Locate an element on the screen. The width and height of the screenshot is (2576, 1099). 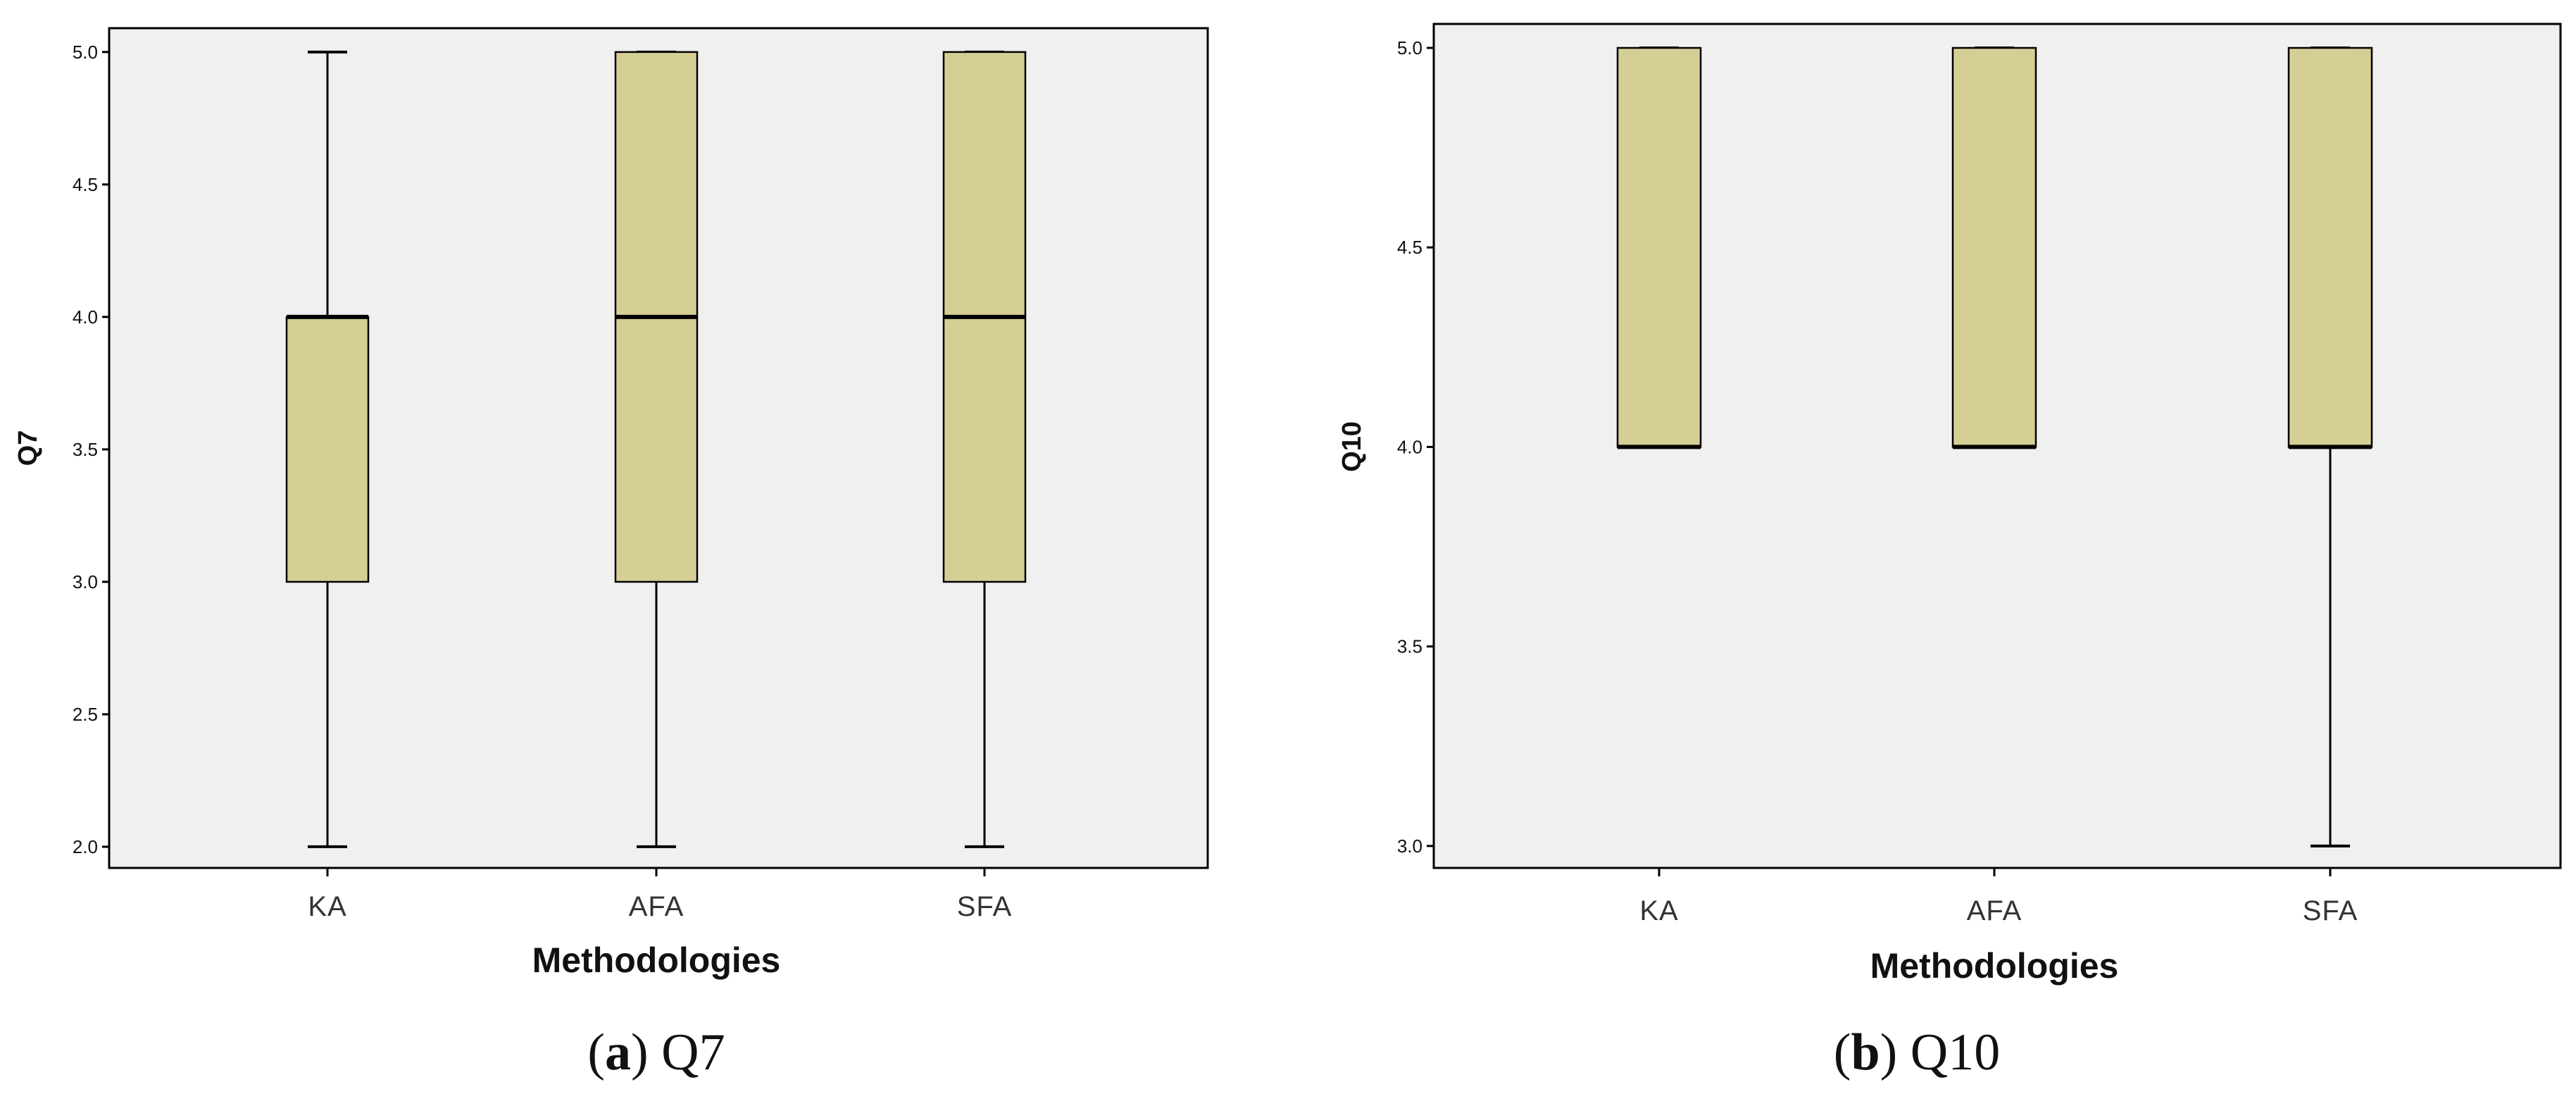
y-tick-label-a-4: 4.0 is located at coordinates (85, 317).